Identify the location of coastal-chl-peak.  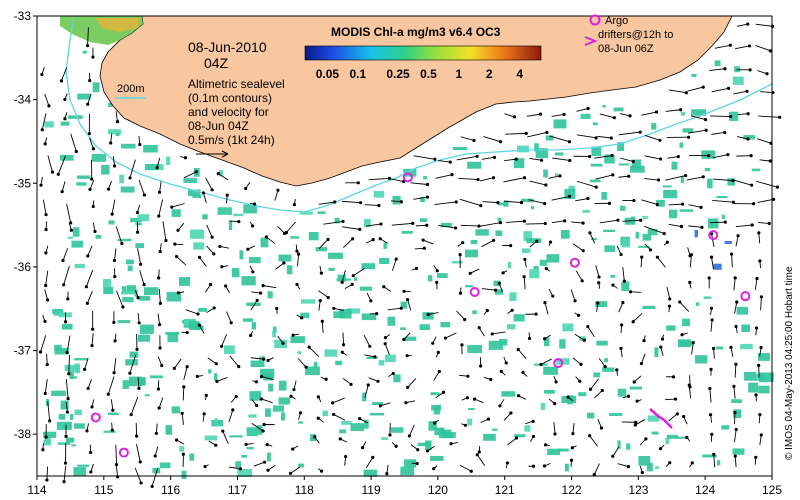
(117, 25).